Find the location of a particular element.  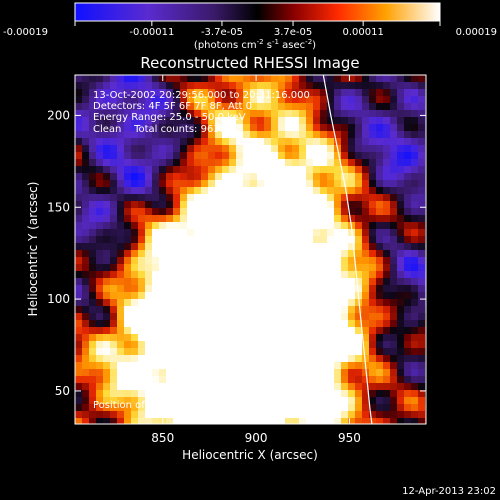

y-tick-label: 50 is located at coordinates (62, 391).